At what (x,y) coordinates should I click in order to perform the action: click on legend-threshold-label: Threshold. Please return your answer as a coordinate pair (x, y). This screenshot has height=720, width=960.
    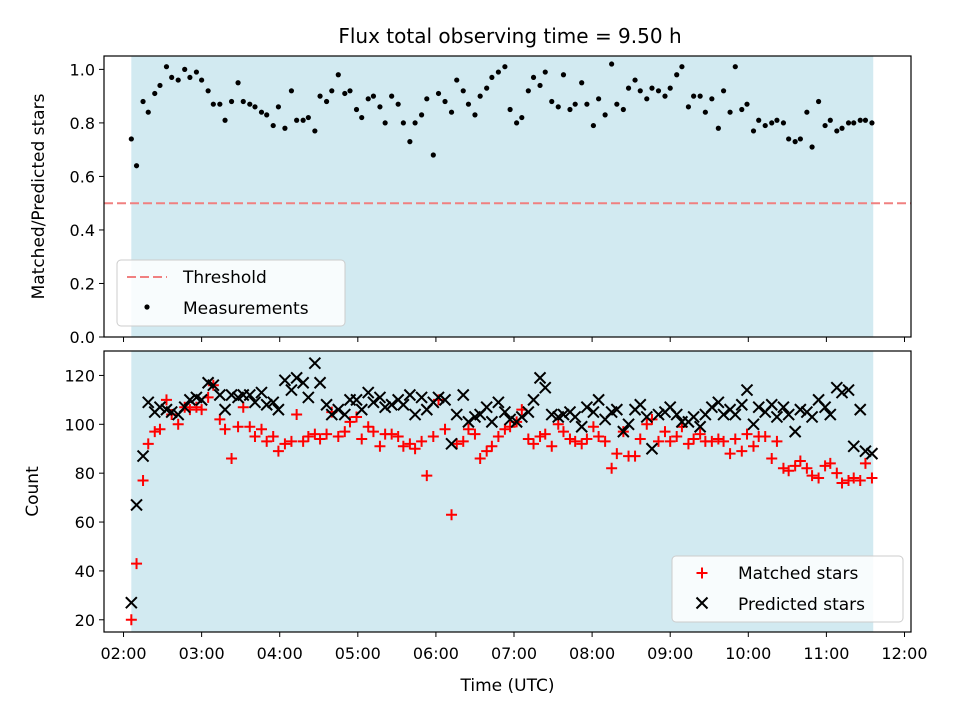
    Looking at the image, I should click on (224, 278).